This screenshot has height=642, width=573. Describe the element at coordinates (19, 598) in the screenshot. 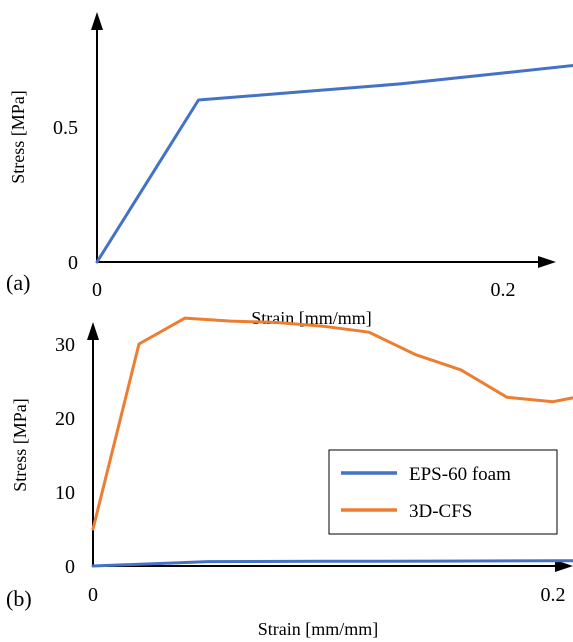

I see `chart-b-panel-label: (b)` at that location.